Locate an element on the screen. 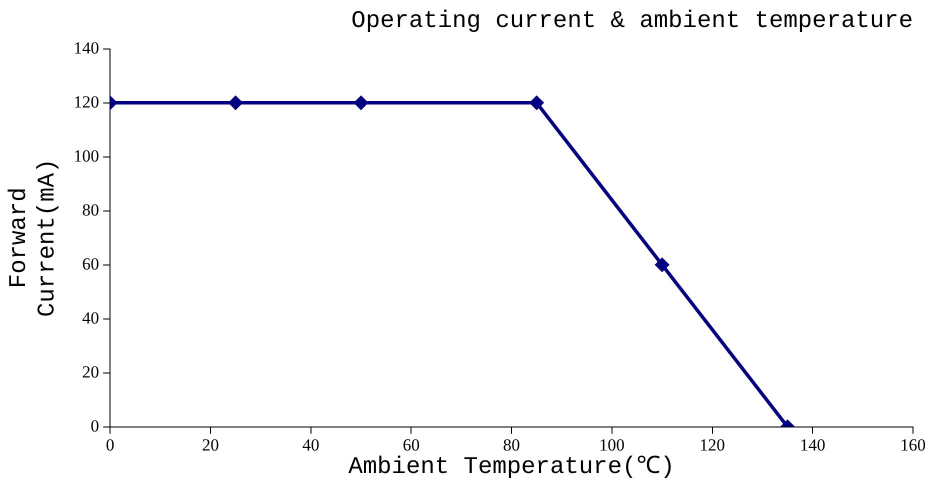 The width and height of the screenshot is (933, 485). y-tick-label: 20 is located at coordinates (91, 372).